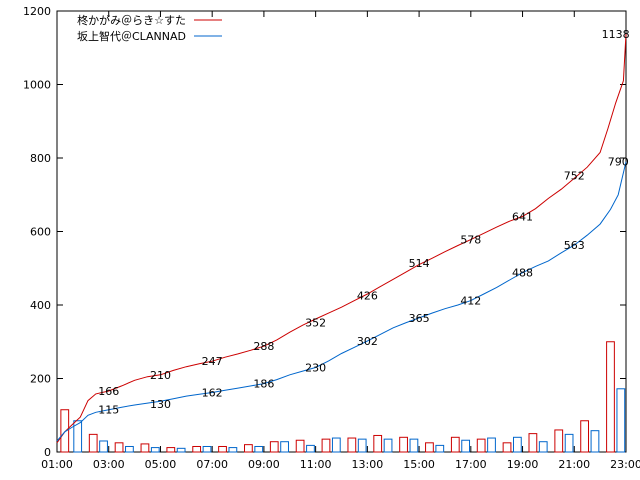  What do you see at coordinates (40, 305) in the screenshot?
I see `y-tick-label: 400` at bounding box center [40, 305].